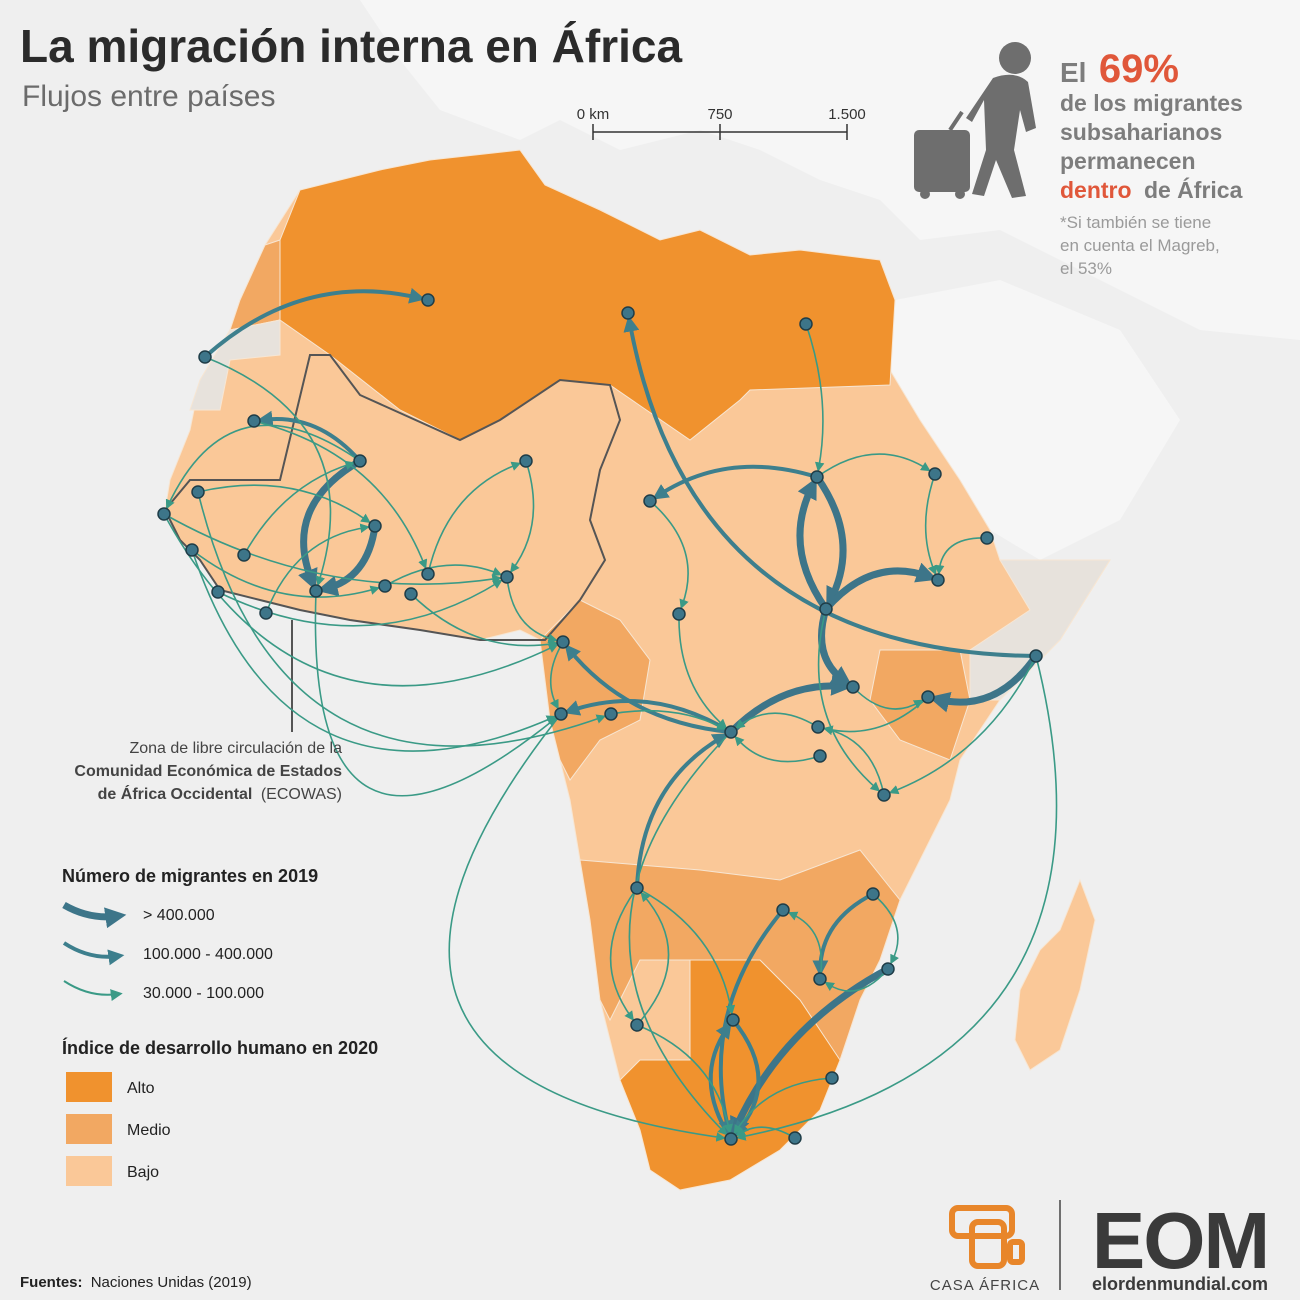  What do you see at coordinates (171, 1282) in the screenshot?
I see `sources-text: Naciones Unidas (2019)` at bounding box center [171, 1282].